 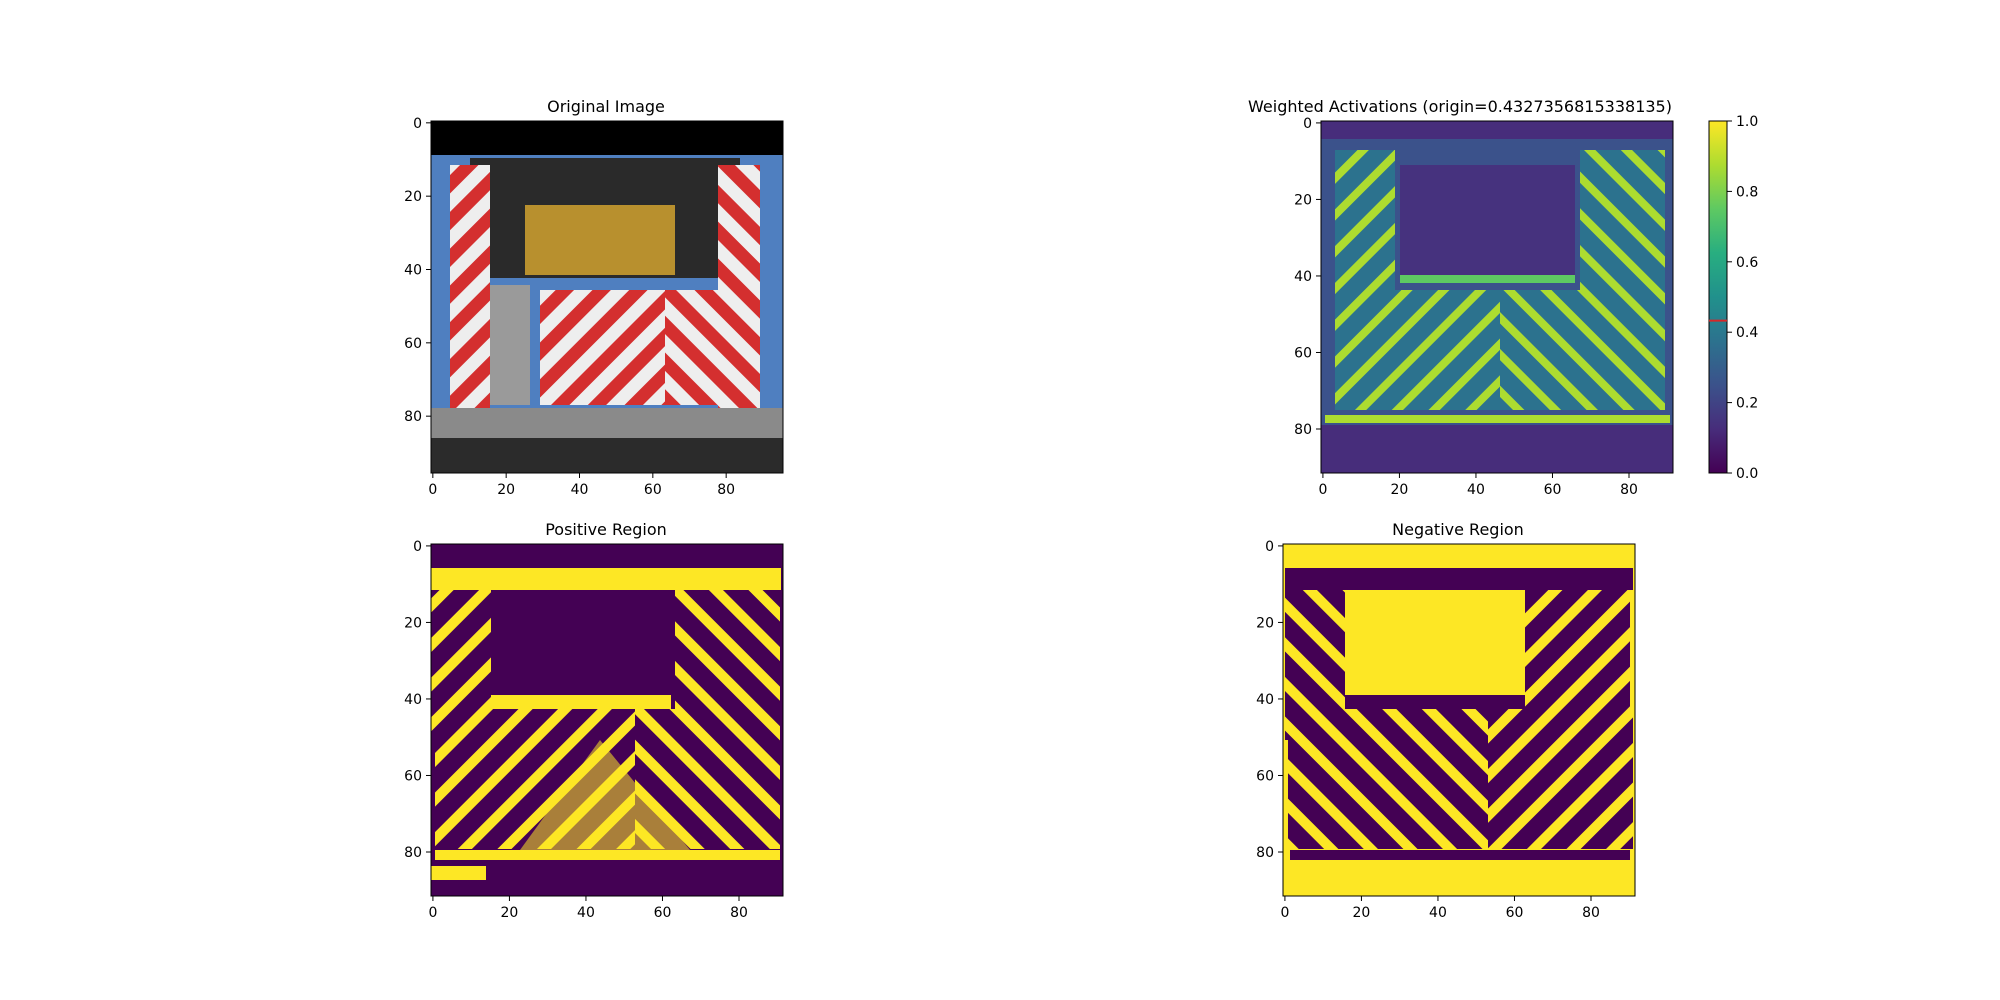 What do you see at coordinates (1747, 122) in the screenshot?
I see `colorbar-tick-label: 1.0` at bounding box center [1747, 122].